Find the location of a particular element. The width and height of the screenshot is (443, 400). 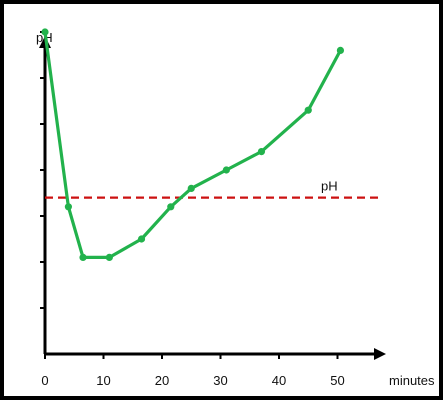

x-tick-label-2: 20 is located at coordinates (162, 380).